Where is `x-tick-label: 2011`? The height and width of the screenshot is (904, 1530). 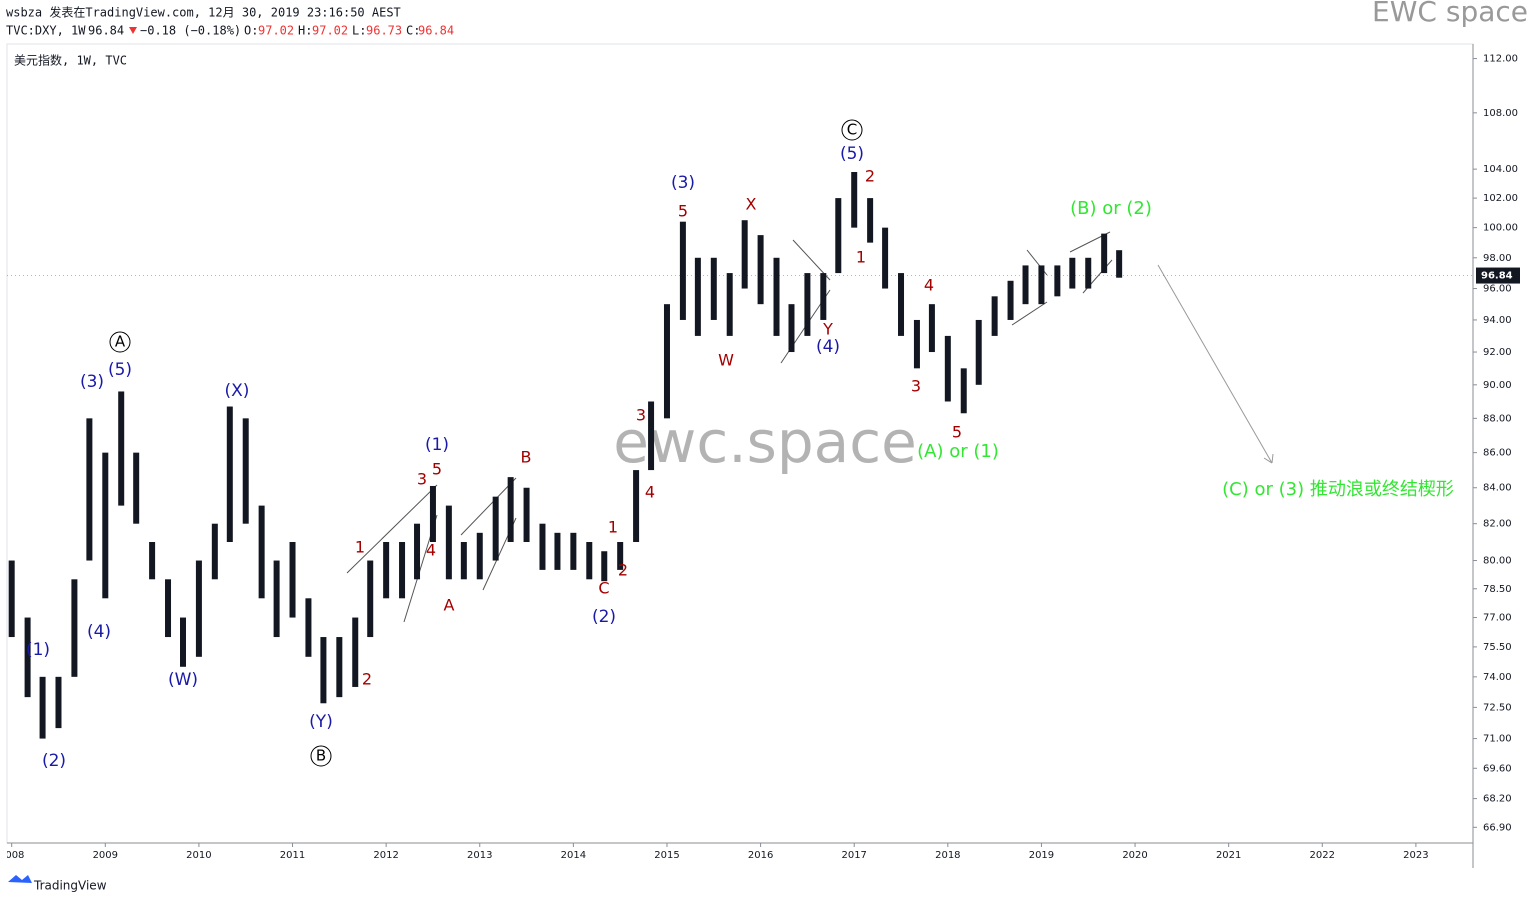 x-tick-label: 2011 is located at coordinates (292, 855).